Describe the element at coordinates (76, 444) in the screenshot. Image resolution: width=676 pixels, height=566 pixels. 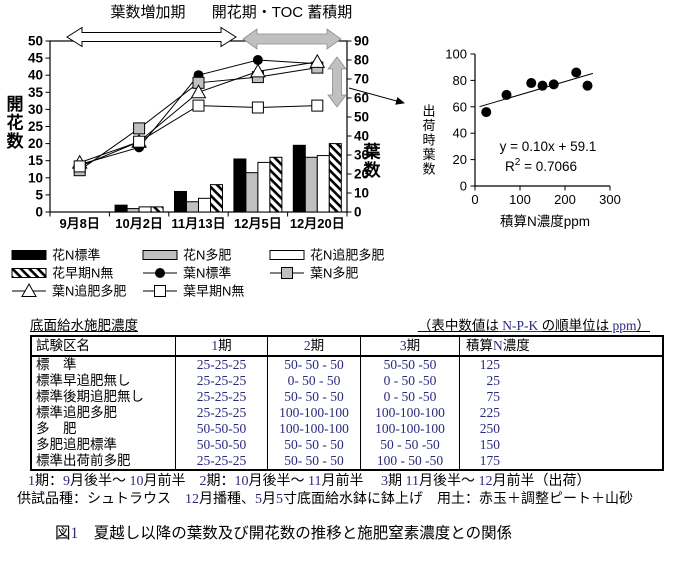
I see `treatment-name-cell: 多肥追肥標準` at that location.